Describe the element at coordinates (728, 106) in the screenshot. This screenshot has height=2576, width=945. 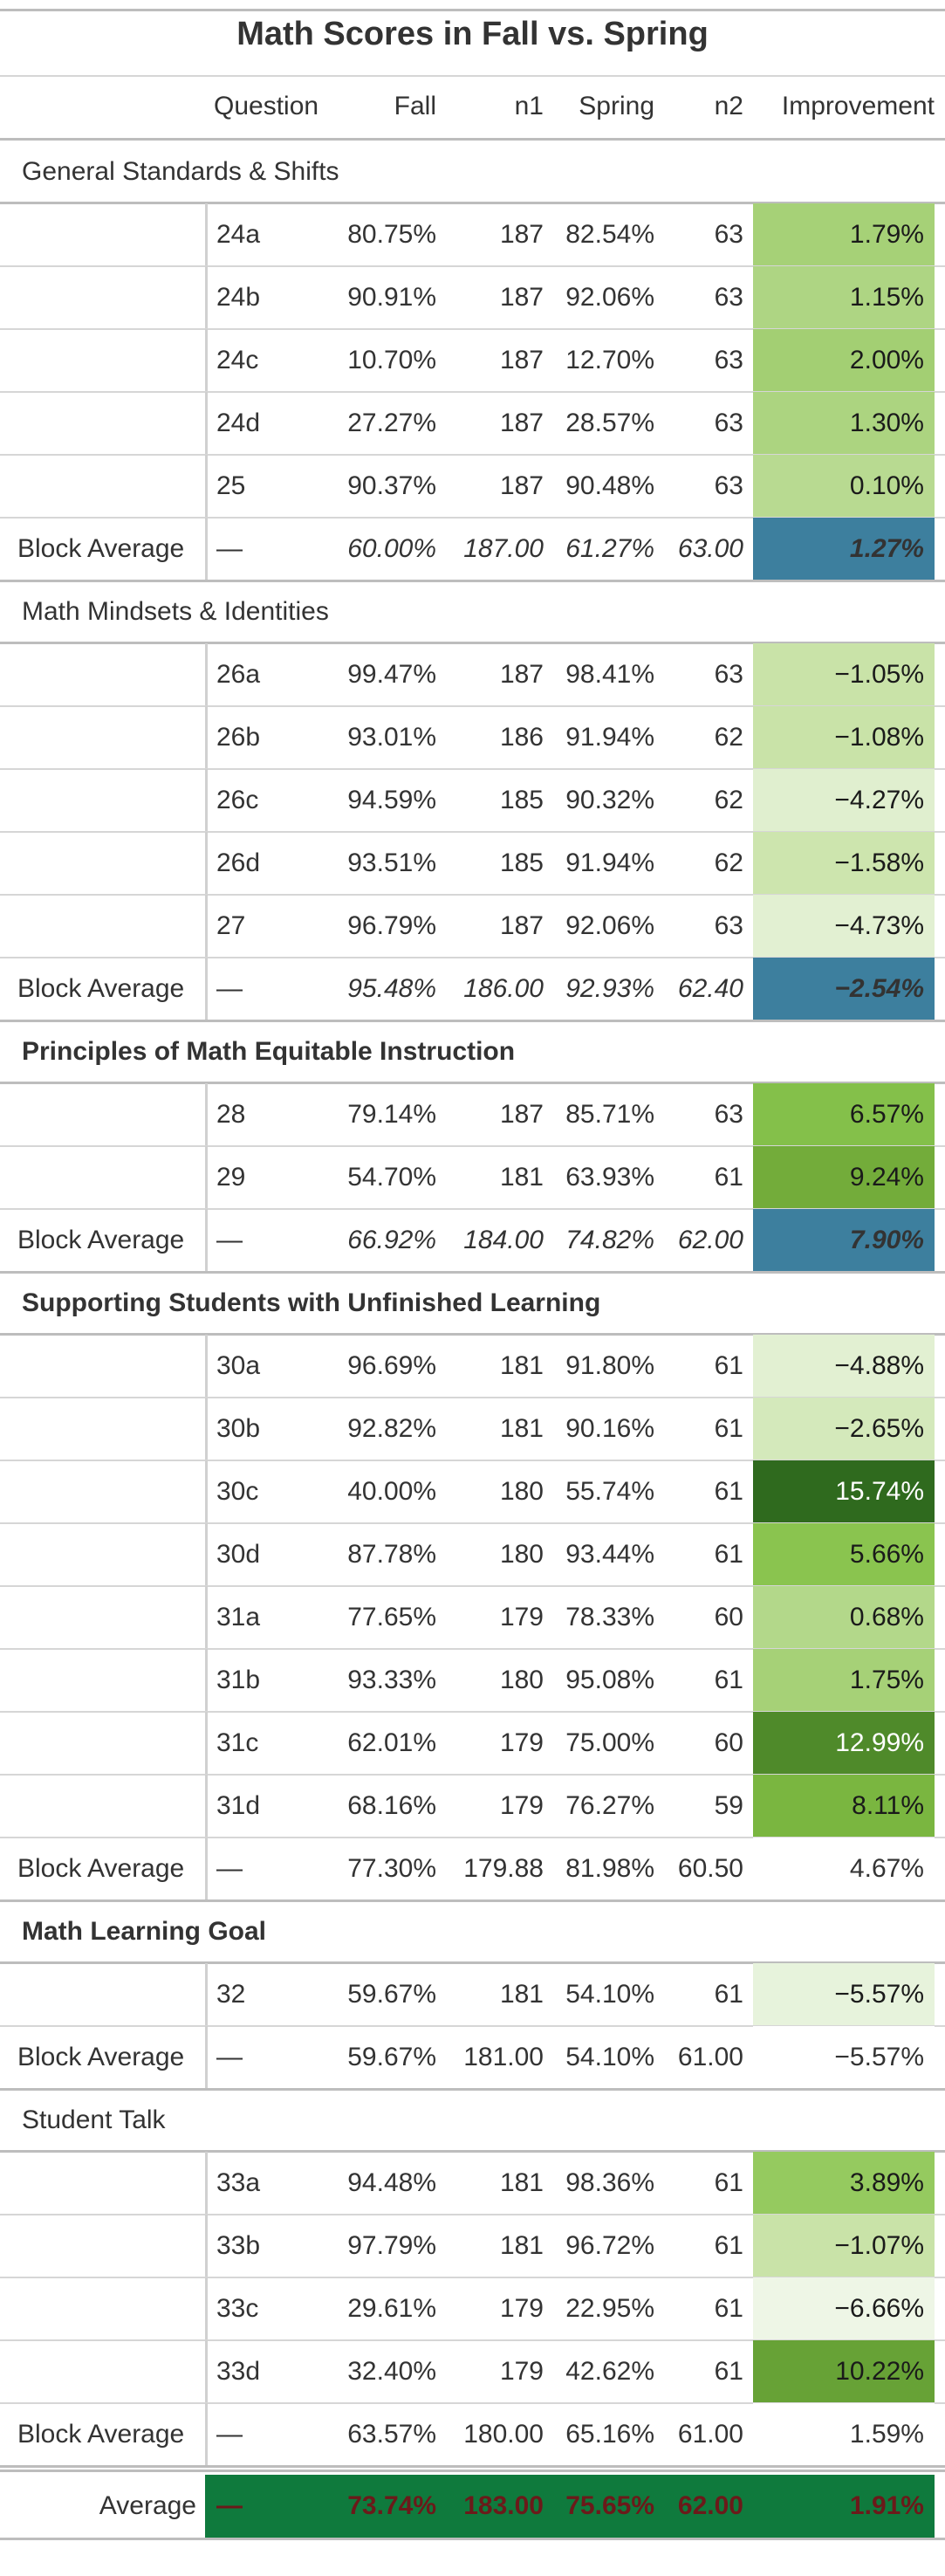
I see `col-header-n2: n2` at that location.